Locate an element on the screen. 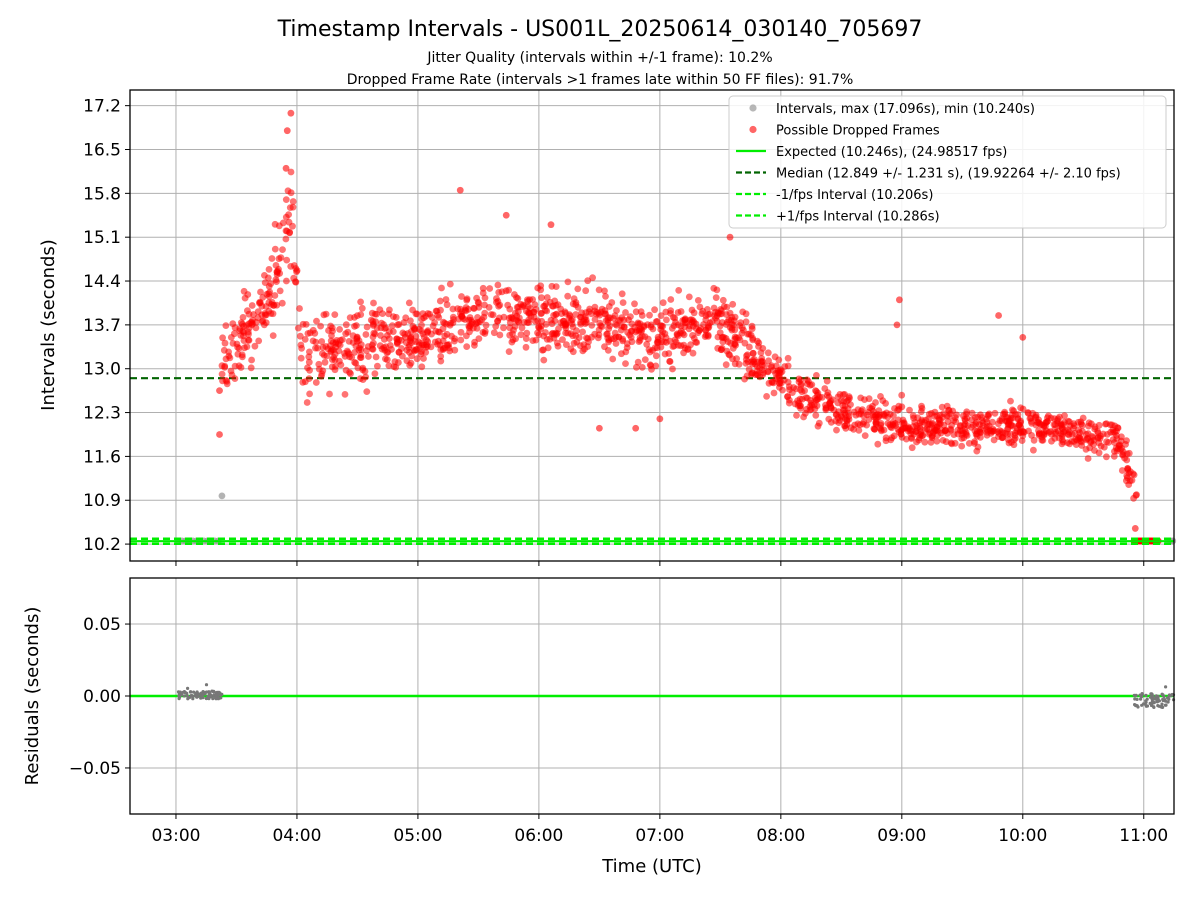 Image resolution: width=1200 pixels, height=900 pixels. legend-marker-intervals is located at coordinates (753, 108).